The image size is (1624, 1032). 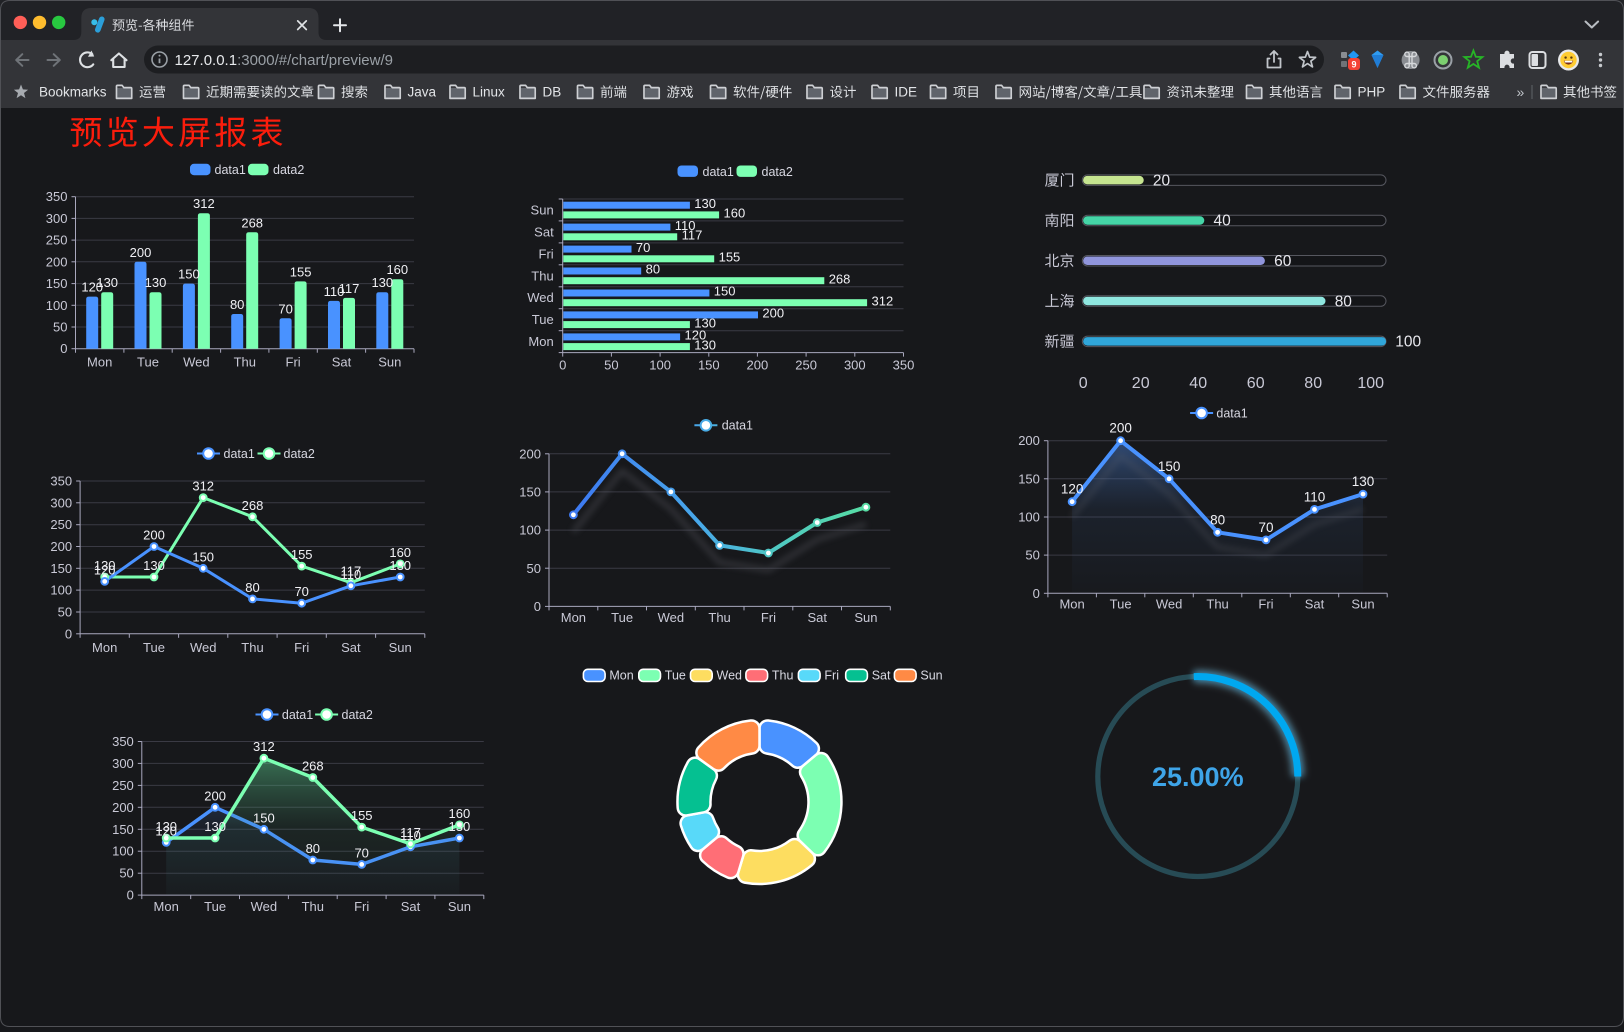 I want to click on svg-text: 250, so click(x=123, y=785).